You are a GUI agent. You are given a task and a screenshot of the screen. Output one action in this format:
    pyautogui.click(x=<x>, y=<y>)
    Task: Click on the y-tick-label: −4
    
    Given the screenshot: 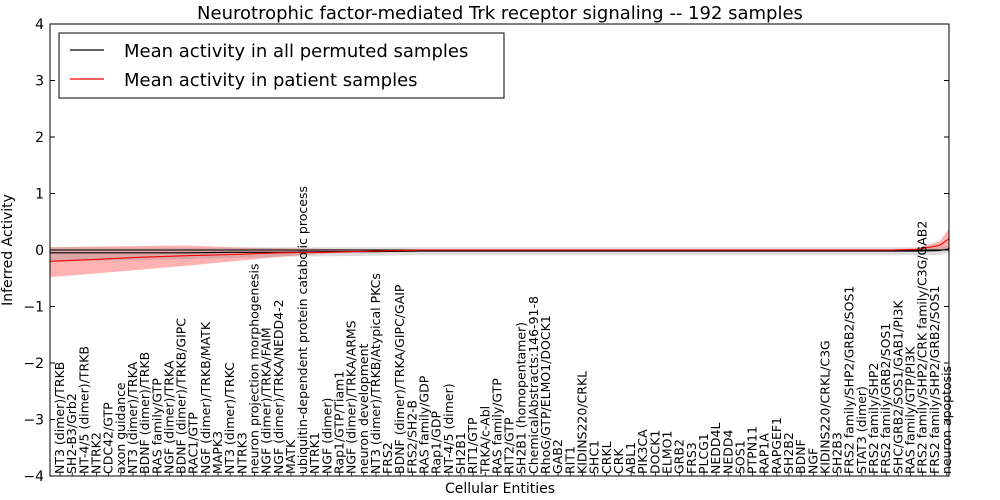 What is the action you would take?
    pyautogui.click(x=33, y=477)
    